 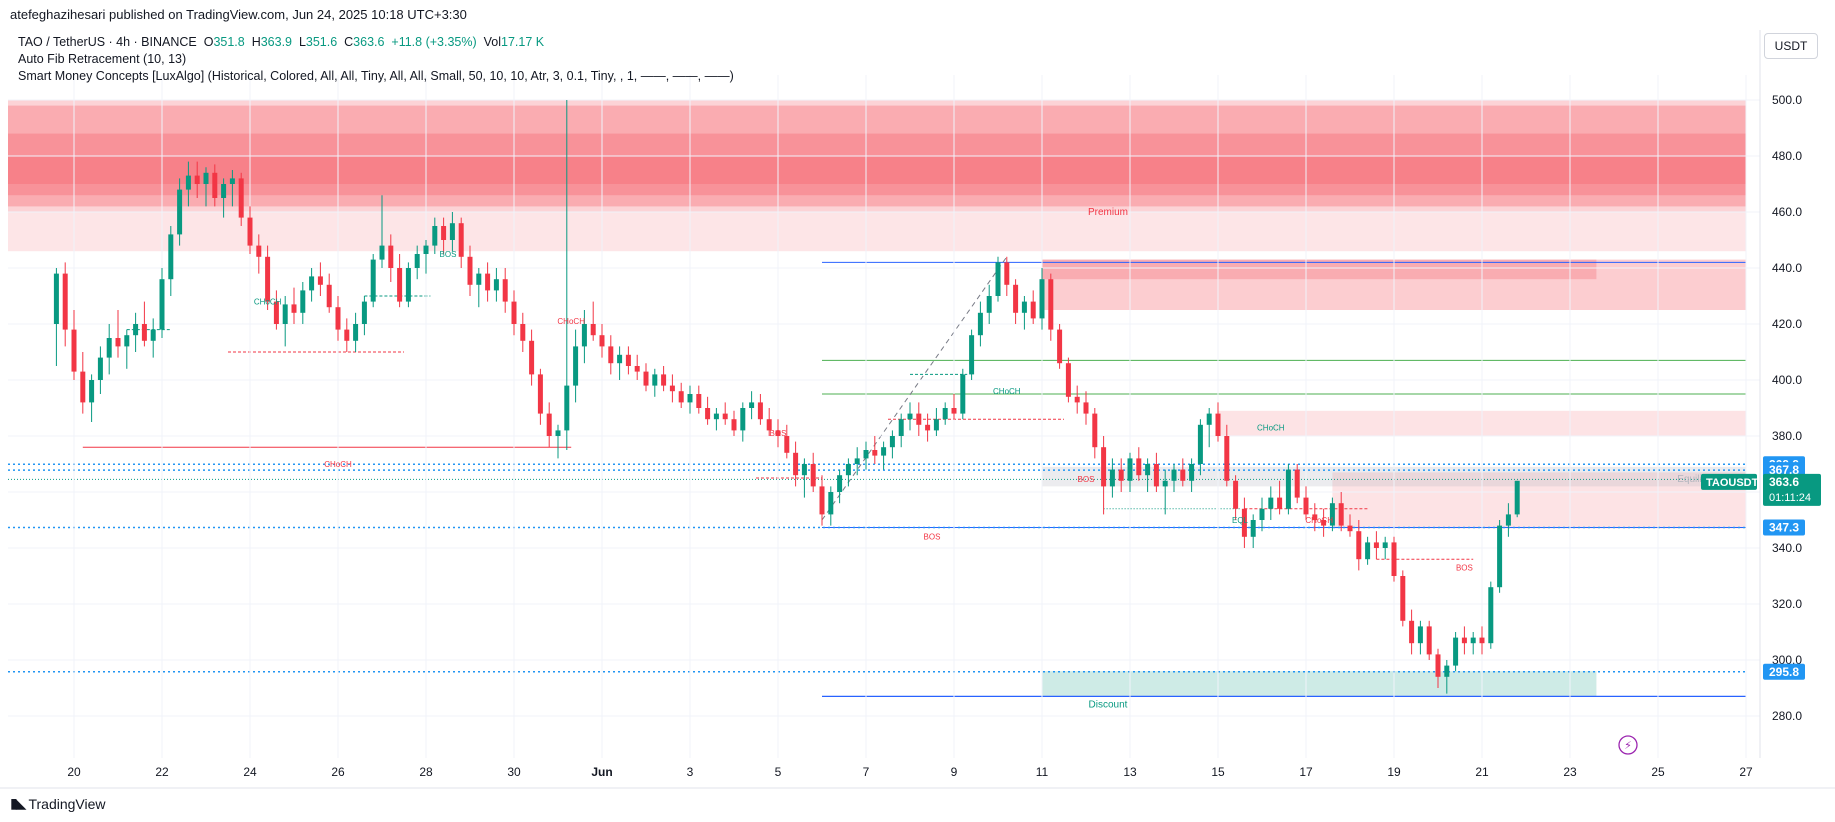 I want to click on time-tick-label: 5, so click(x=778, y=772).